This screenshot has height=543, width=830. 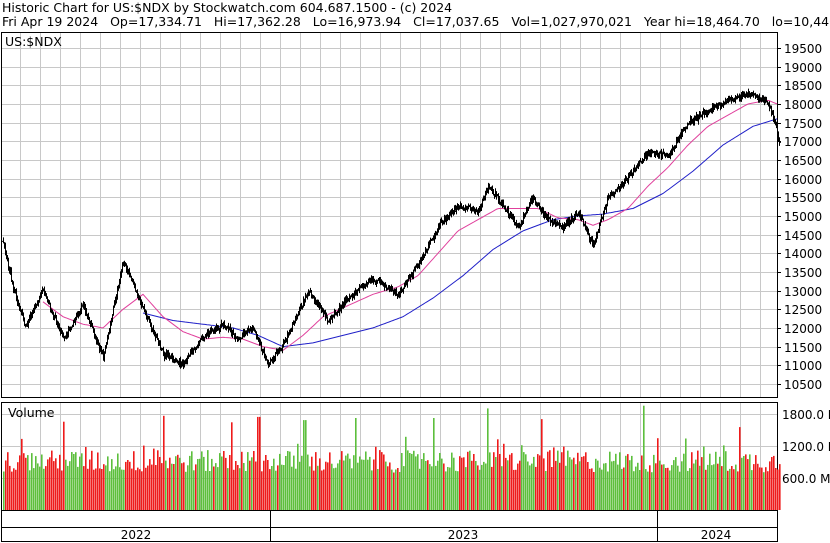 I want to click on price-tick-label: 14500, so click(x=803, y=236).